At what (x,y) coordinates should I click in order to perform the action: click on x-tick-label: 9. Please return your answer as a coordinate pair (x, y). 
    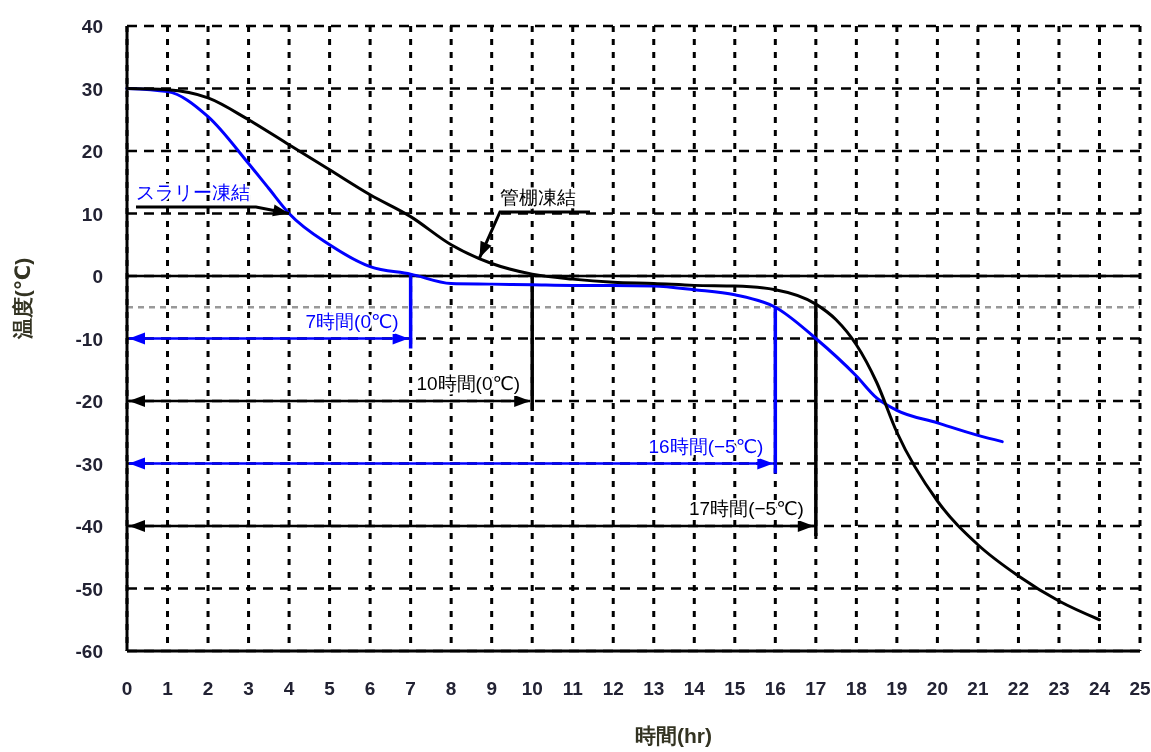
    Looking at the image, I should click on (491, 688).